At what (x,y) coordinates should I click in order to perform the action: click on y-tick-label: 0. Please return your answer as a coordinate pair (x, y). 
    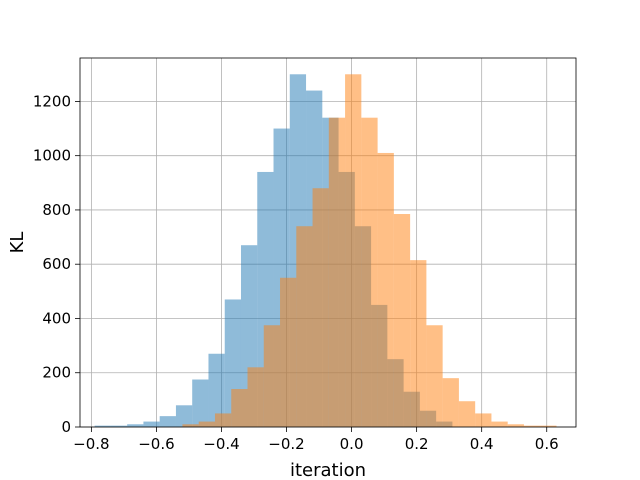
    Looking at the image, I should click on (66, 427).